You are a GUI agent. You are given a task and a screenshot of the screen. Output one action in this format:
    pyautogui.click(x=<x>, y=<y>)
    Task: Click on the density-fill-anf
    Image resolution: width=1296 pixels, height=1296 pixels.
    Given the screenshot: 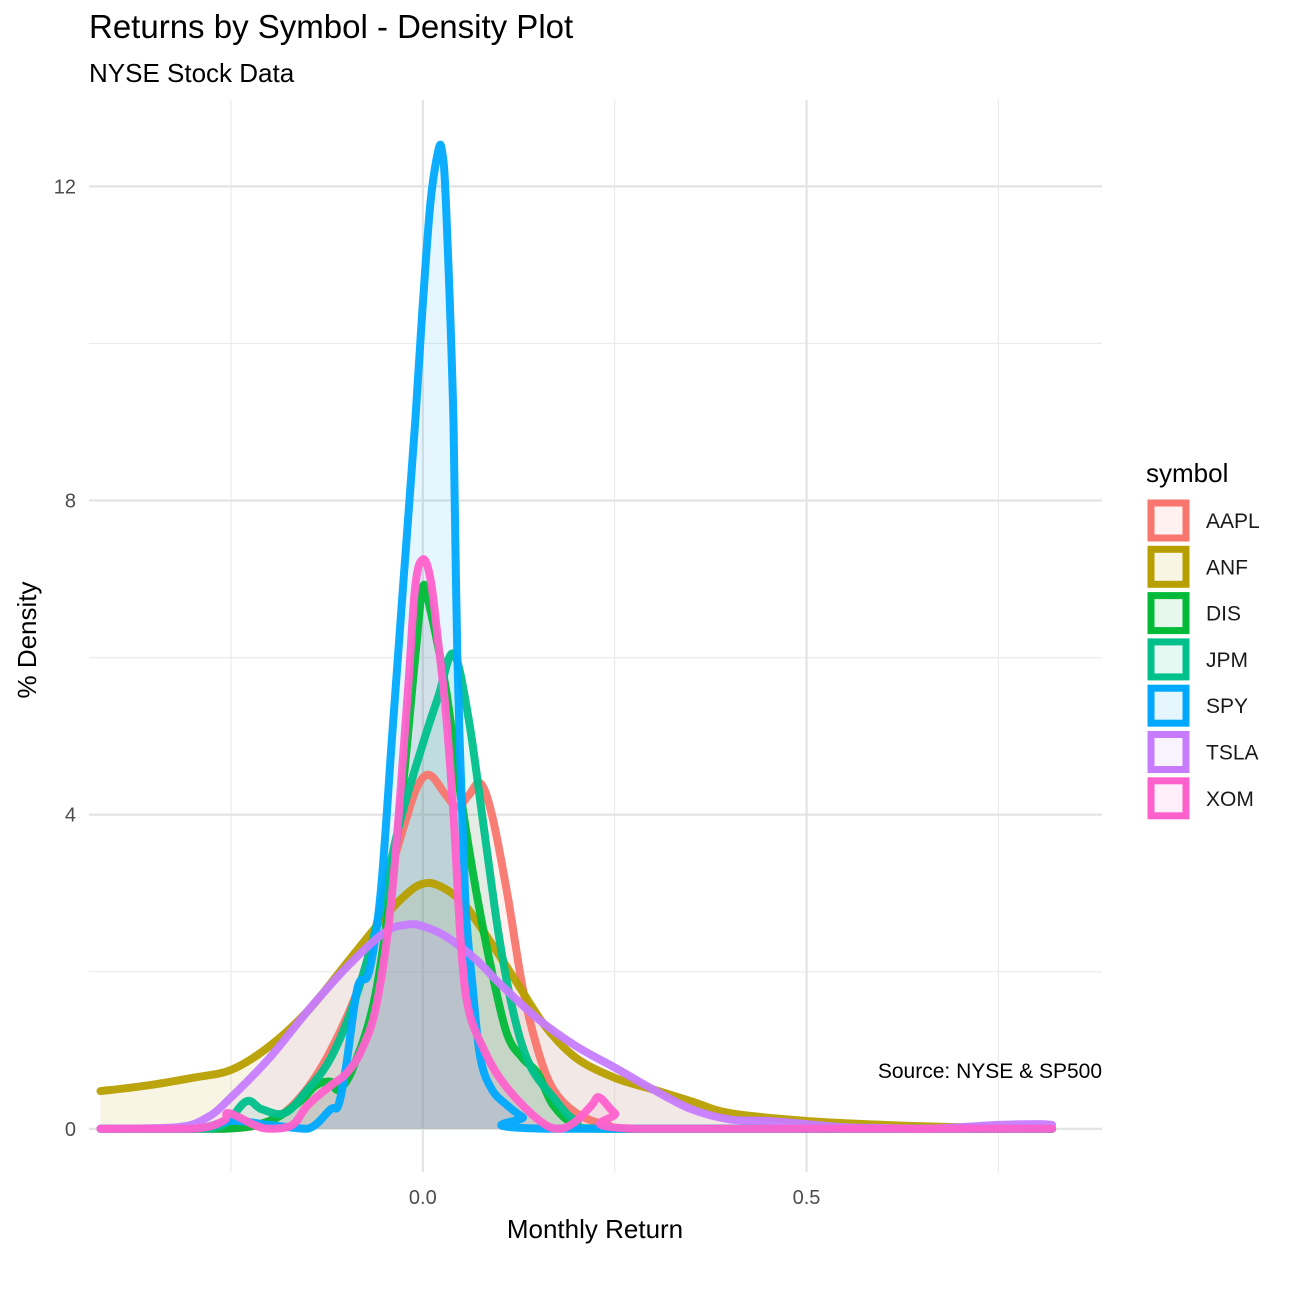 What is the action you would take?
    pyautogui.click(x=576, y=1005)
    